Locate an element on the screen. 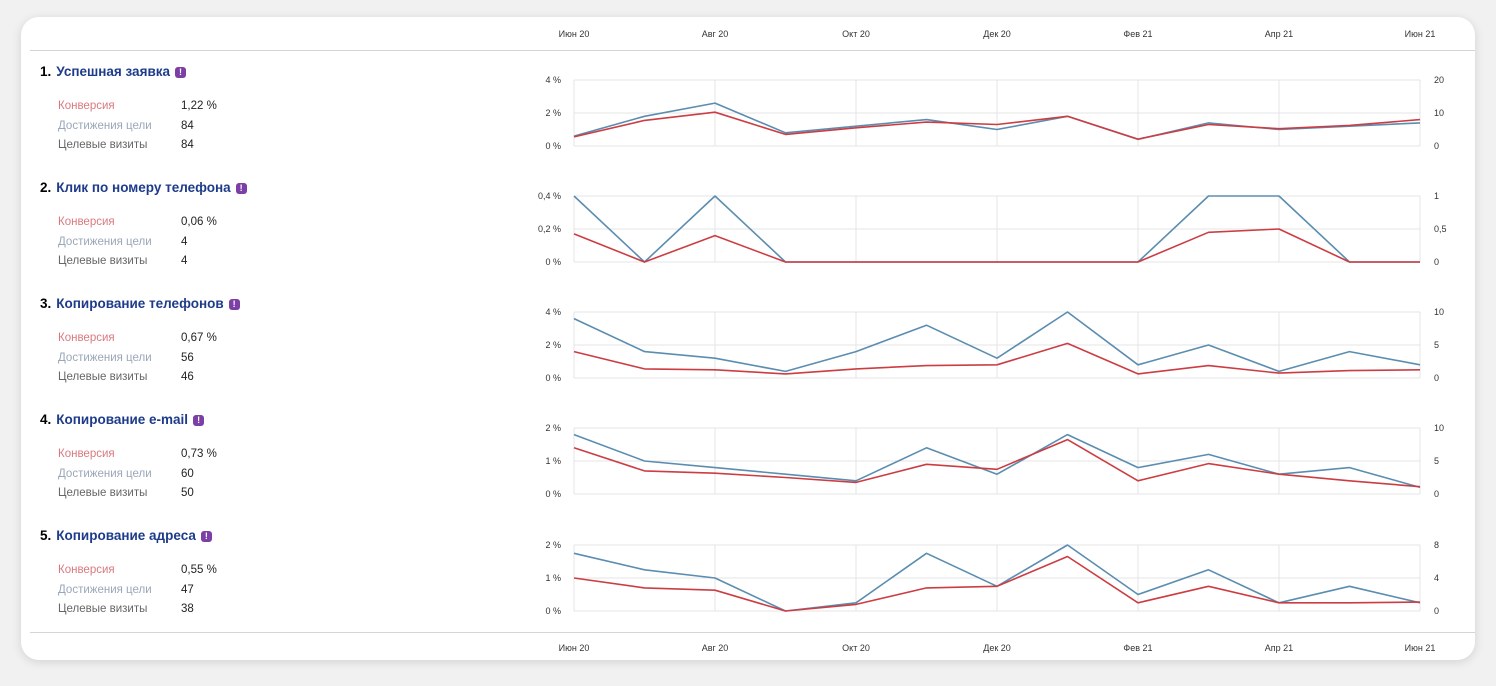 This screenshot has height=686, width=1496. left-axis-tick-label: 0,2 % is located at coordinates (549, 229).